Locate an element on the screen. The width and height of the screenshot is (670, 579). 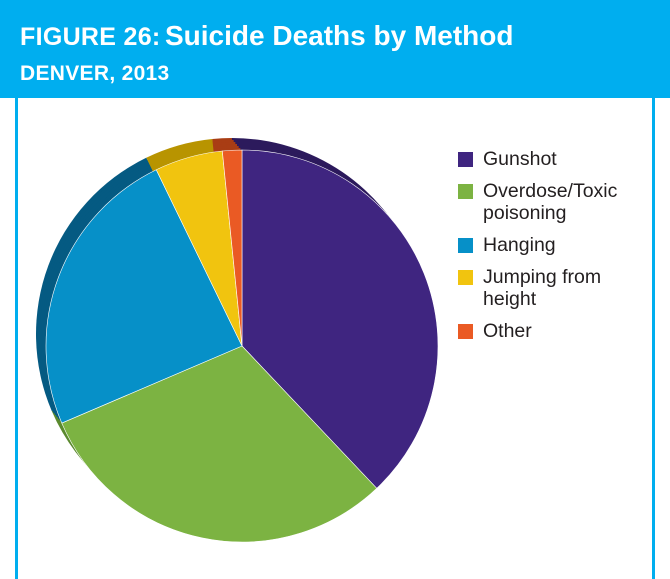
legend-item-other: Other is located at coordinates (555, 331).